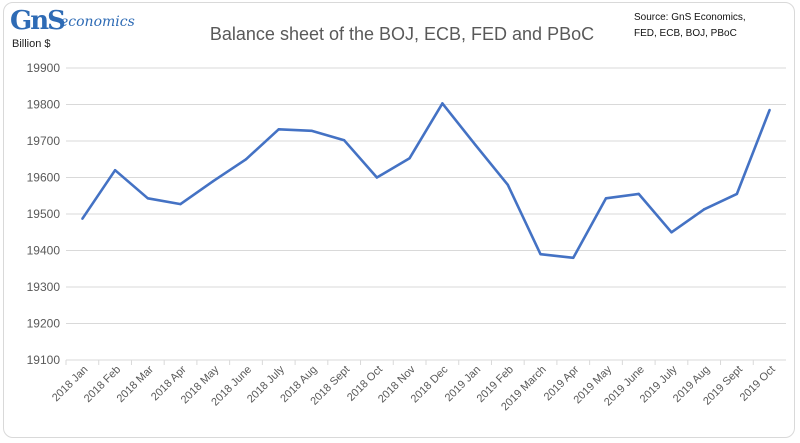 Image resolution: width=800 pixels, height=443 pixels. I want to click on y-tick-label: 19500, so click(44, 214).